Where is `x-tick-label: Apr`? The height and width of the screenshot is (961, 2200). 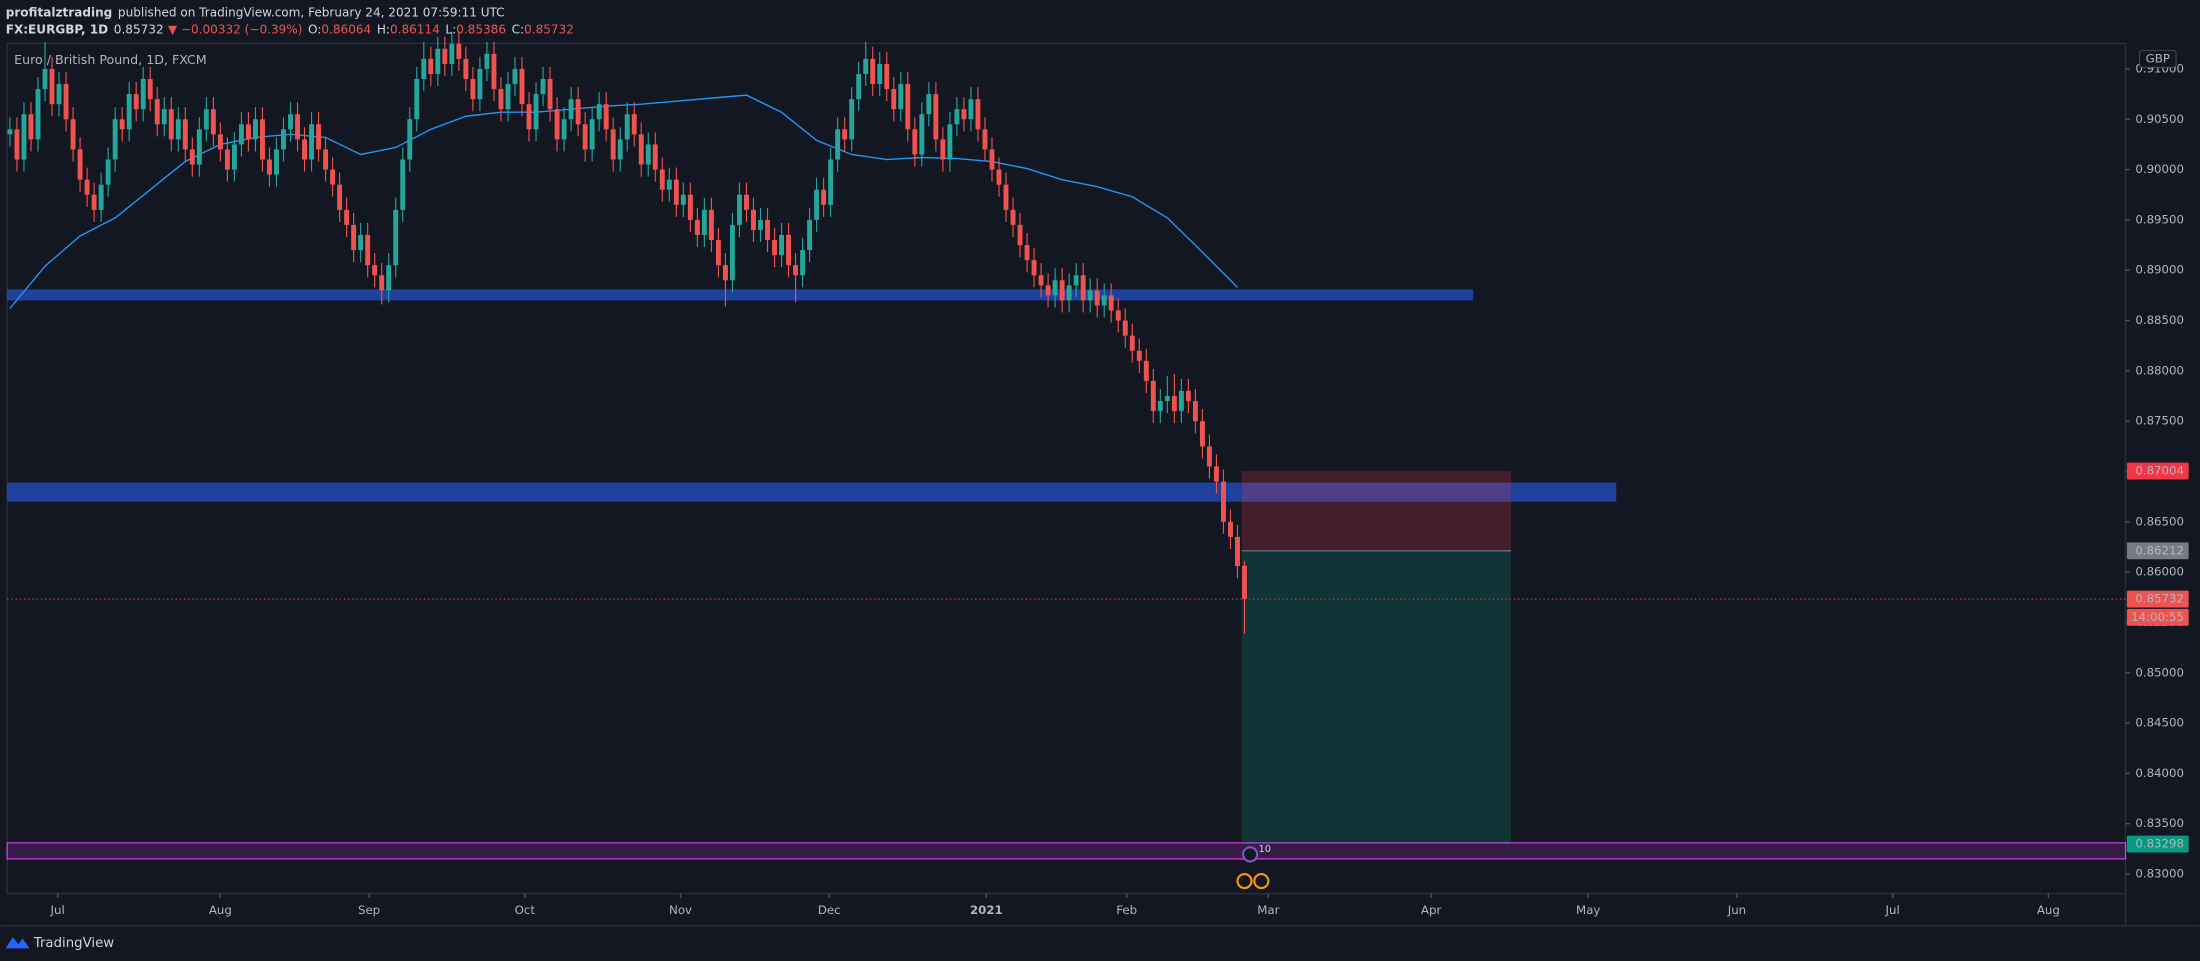
x-tick-label: Apr is located at coordinates (1431, 910).